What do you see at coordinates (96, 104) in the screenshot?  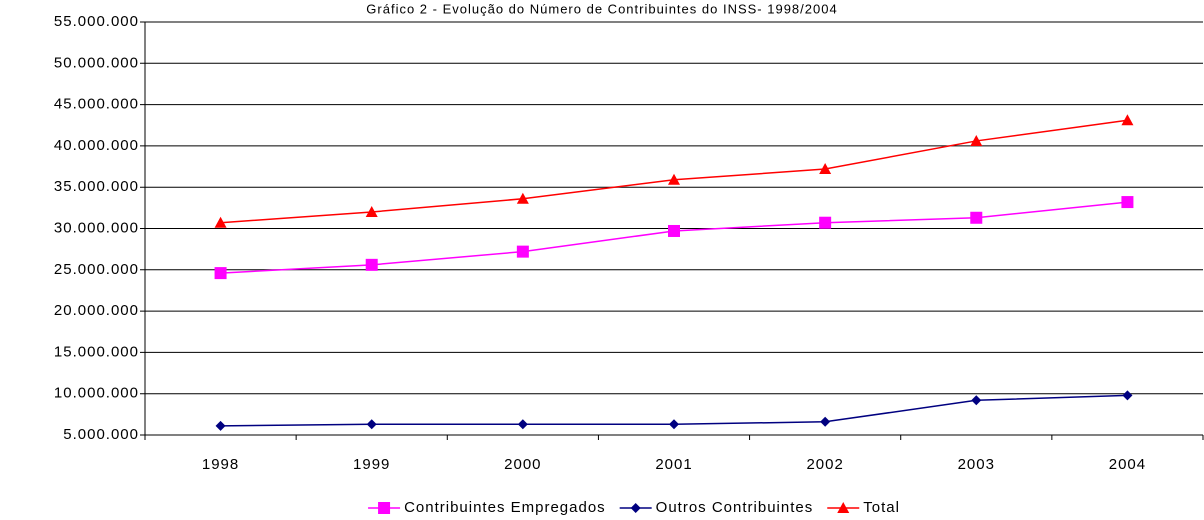 I see `y-tick-label: 45.000.000` at bounding box center [96, 104].